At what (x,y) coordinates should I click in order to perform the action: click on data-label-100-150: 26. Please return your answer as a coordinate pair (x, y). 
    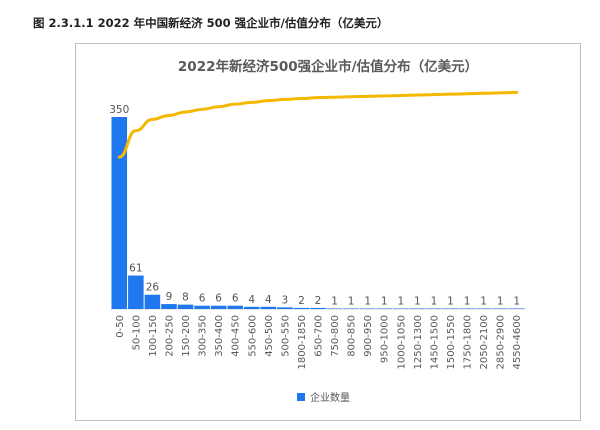
    Looking at the image, I should click on (153, 288).